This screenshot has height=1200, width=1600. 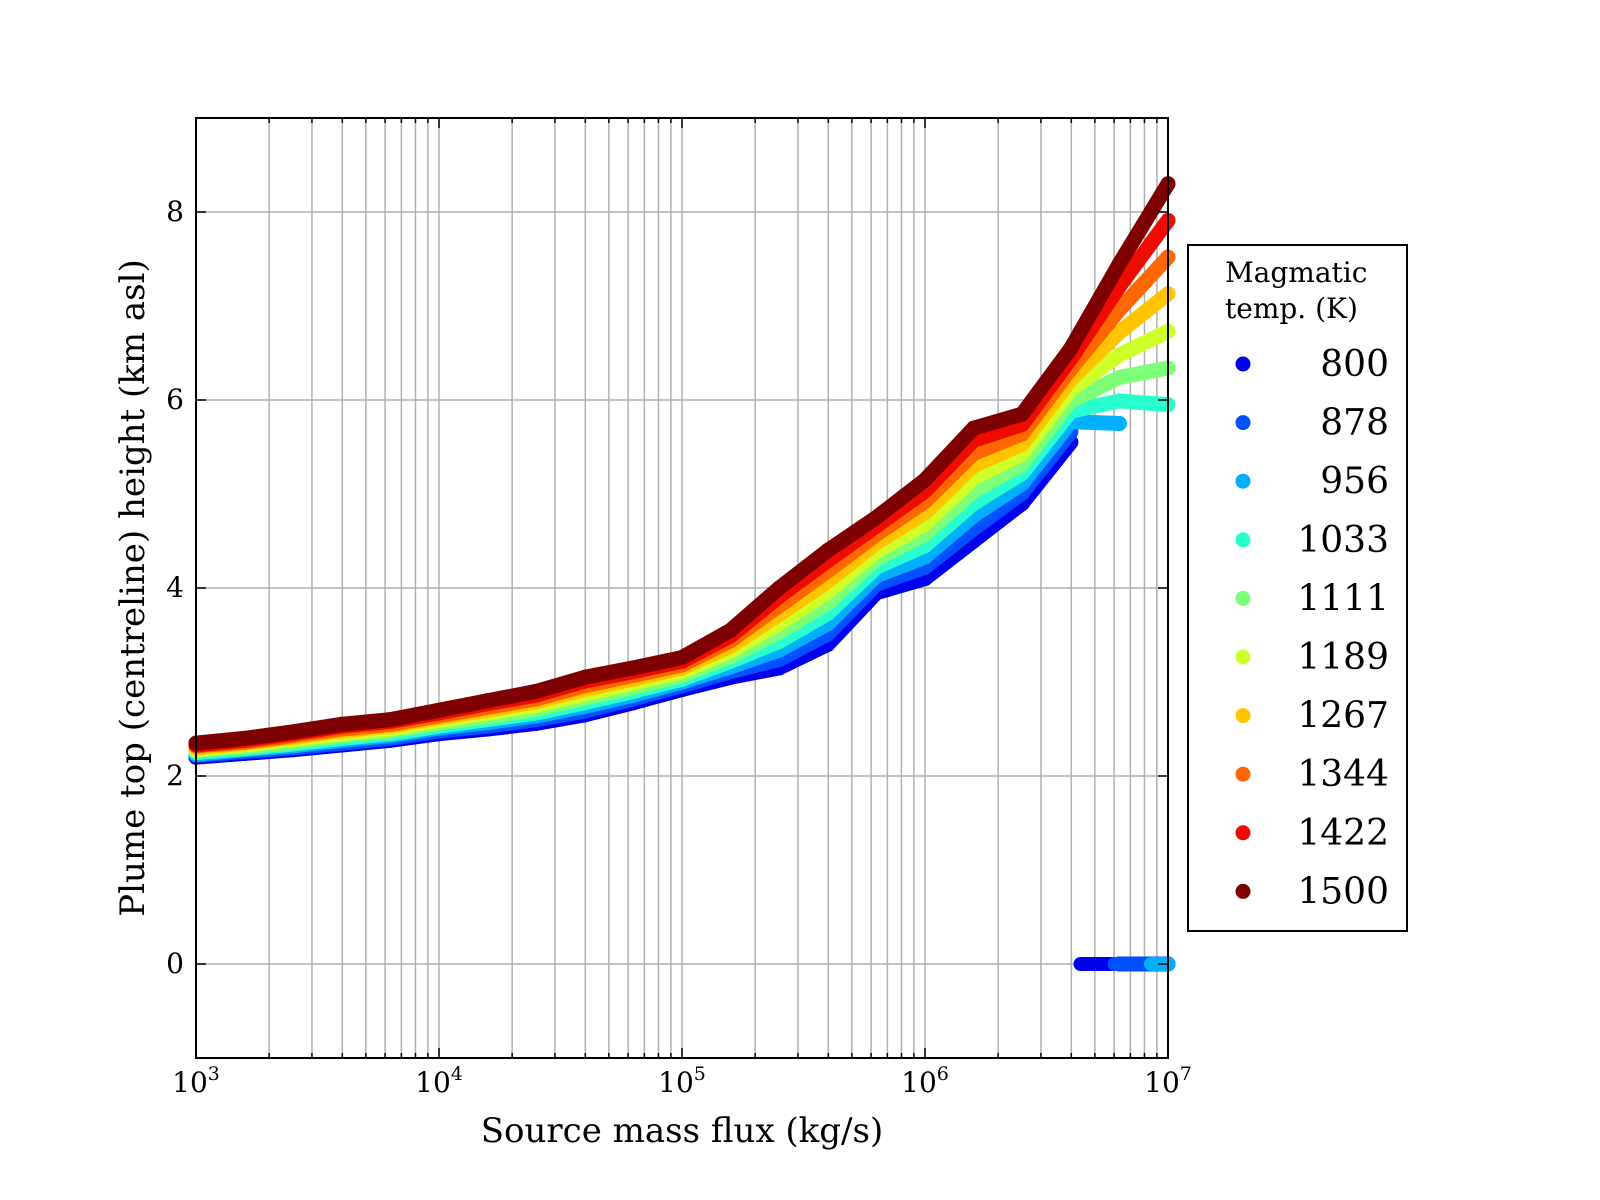 I want to click on x-tick-labels: 10³ 10⁴ 10⁵ 10⁶ 10⁷, so click(x=682, y=1081).